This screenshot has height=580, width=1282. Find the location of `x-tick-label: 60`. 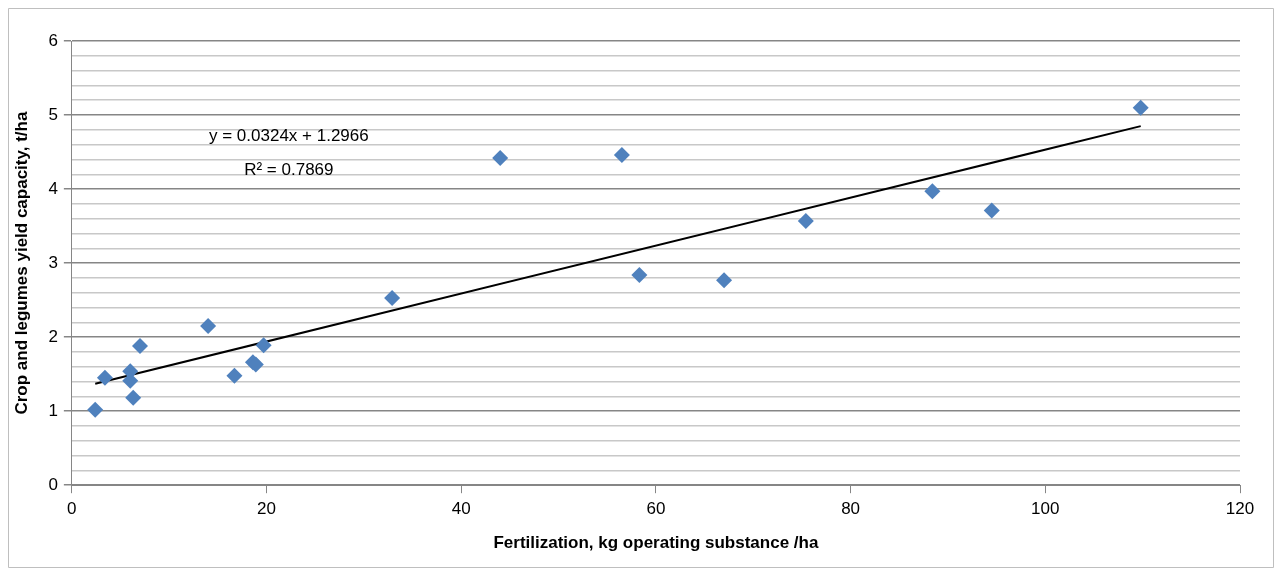

x-tick-label: 60 is located at coordinates (656, 509).